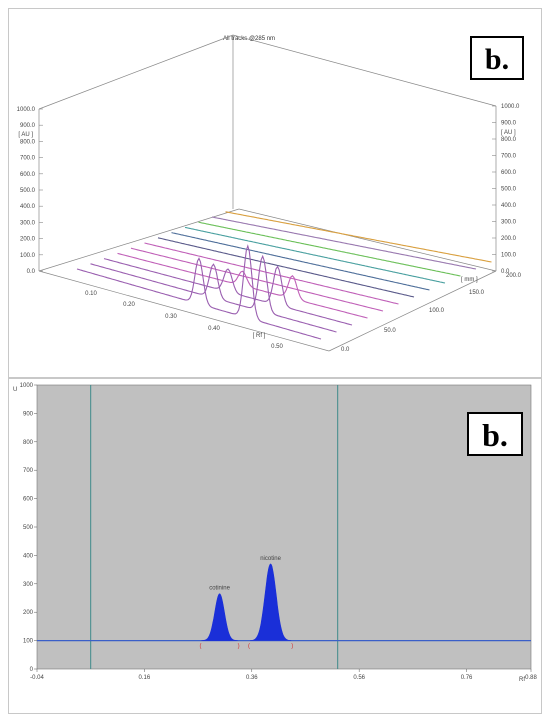  I want to click on z-unit-left: [ AU ], so click(25, 135).